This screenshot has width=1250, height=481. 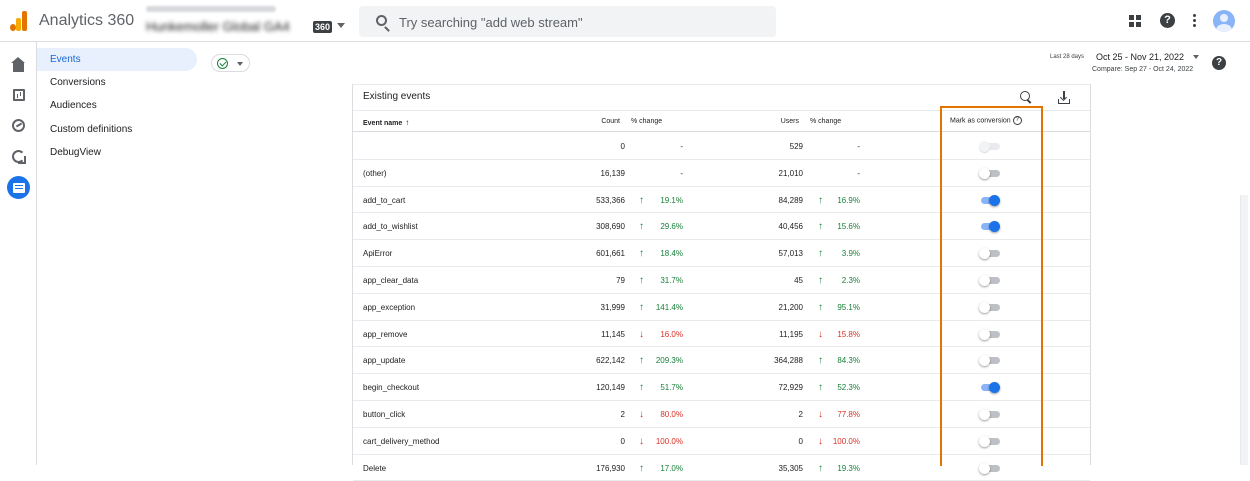 I want to click on table-row: app_remove 11,145 ↓ 16.0% 11,195 ↓ 15.8%, so click(x=721, y=334).